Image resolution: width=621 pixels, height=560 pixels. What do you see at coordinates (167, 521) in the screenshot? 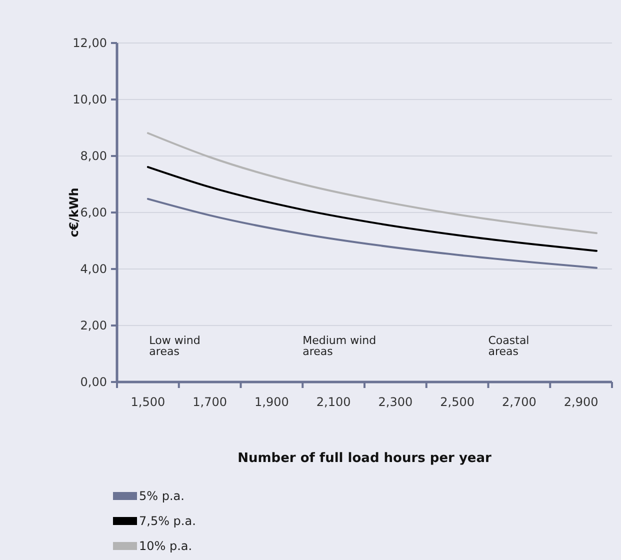
I see `legend-label: 7,5% p.a.` at bounding box center [167, 521].